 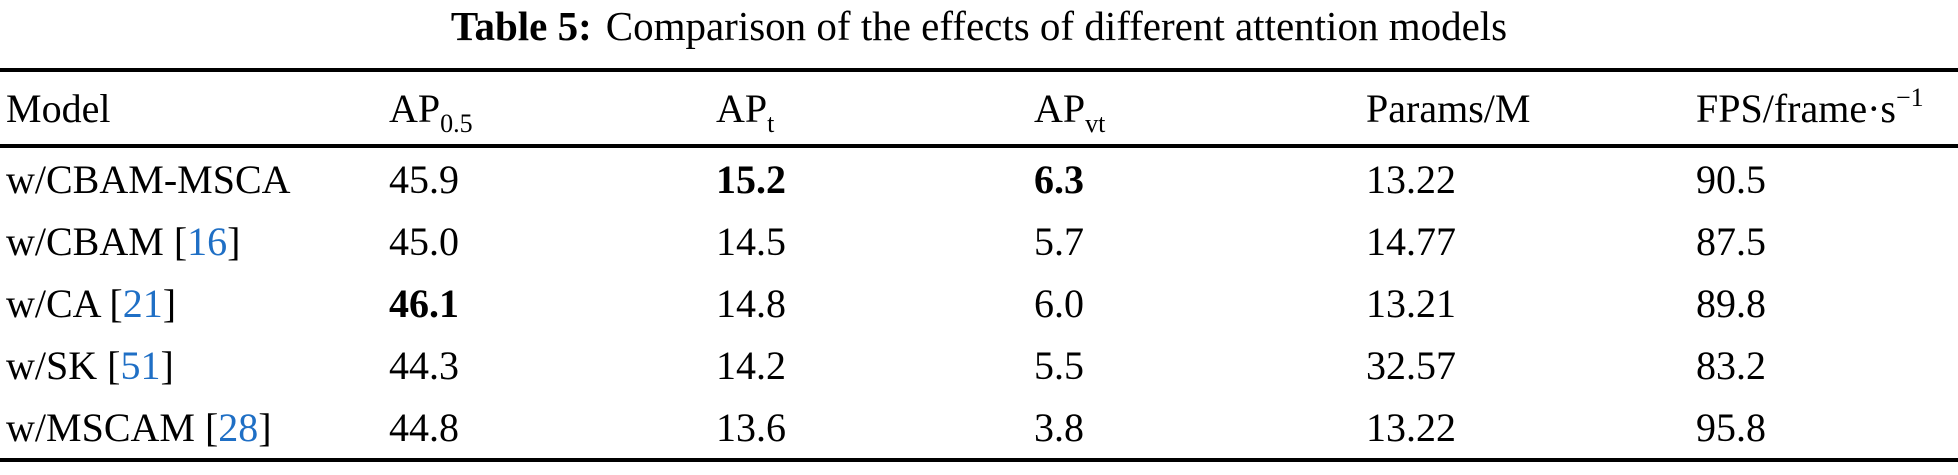 What do you see at coordinates (194, 109) in the screenshot?
I see `col-header-model: Model` at bounding box center [194, 109].